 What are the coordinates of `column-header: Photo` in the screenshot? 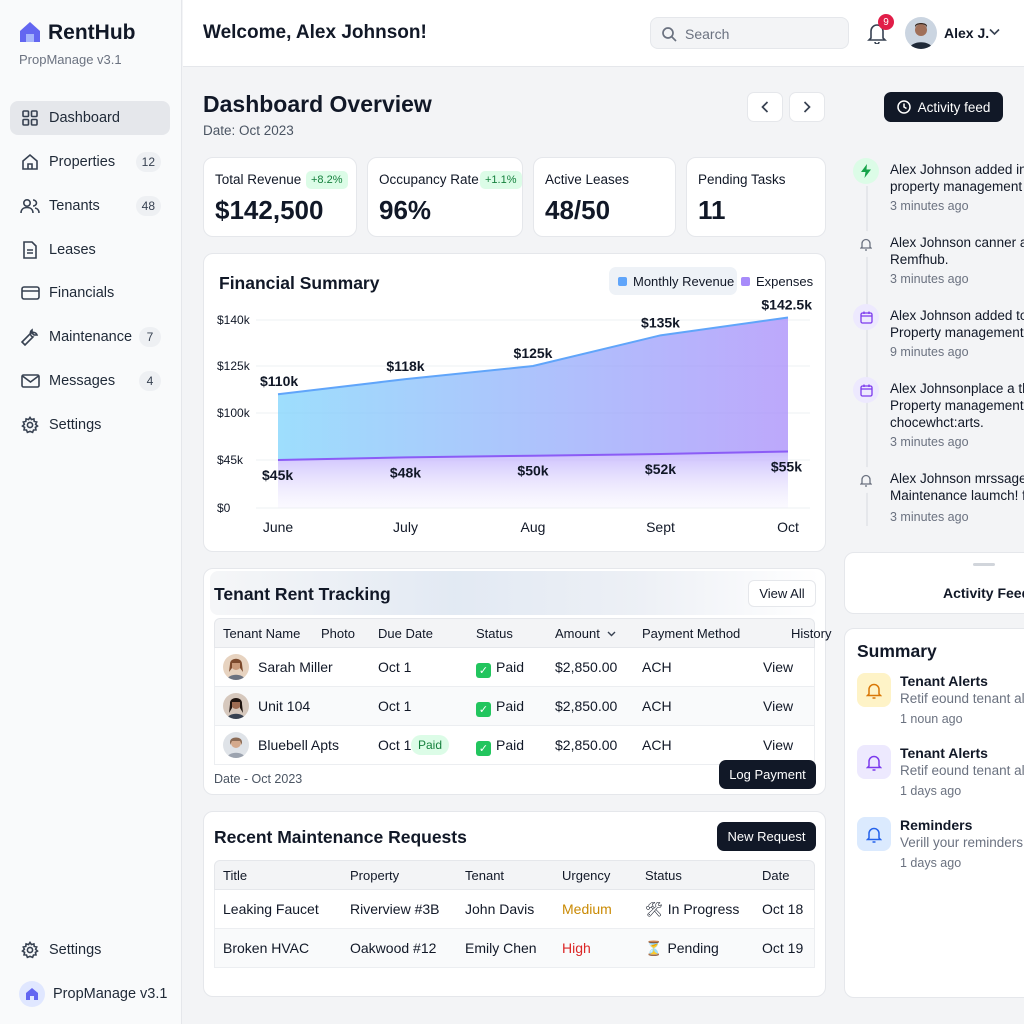 It's located at (338, 633).